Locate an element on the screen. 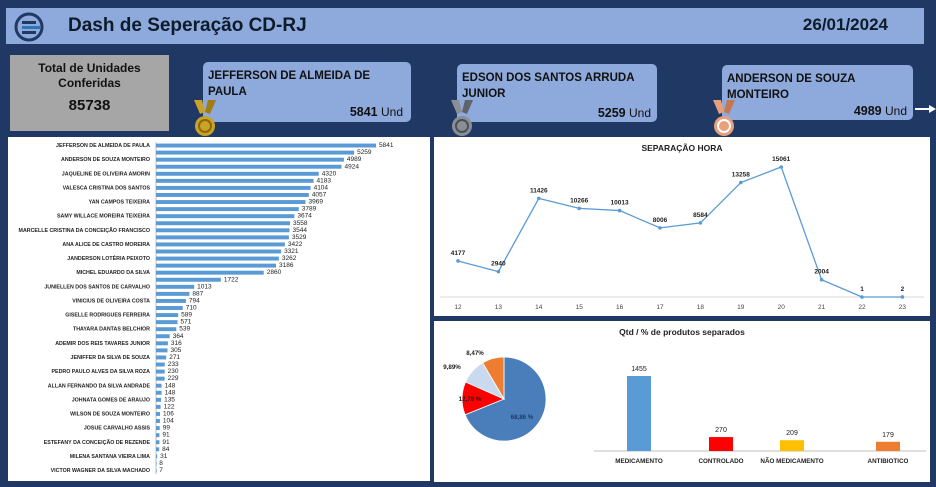 Image resolution: width=936 pixels, height=487 pixels. hourly-chart-title: SEPARAÇÃO HORA is located at coordinates (681, 148).